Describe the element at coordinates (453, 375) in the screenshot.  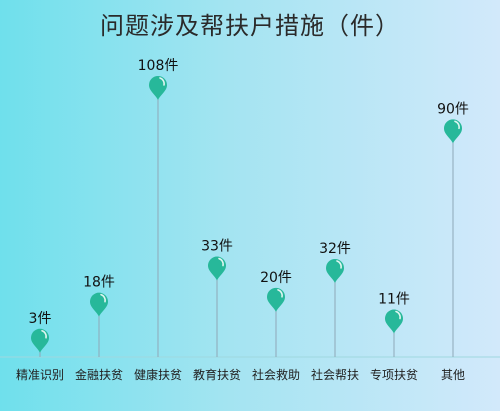
I see `x-tick-label: 其他` at that location.